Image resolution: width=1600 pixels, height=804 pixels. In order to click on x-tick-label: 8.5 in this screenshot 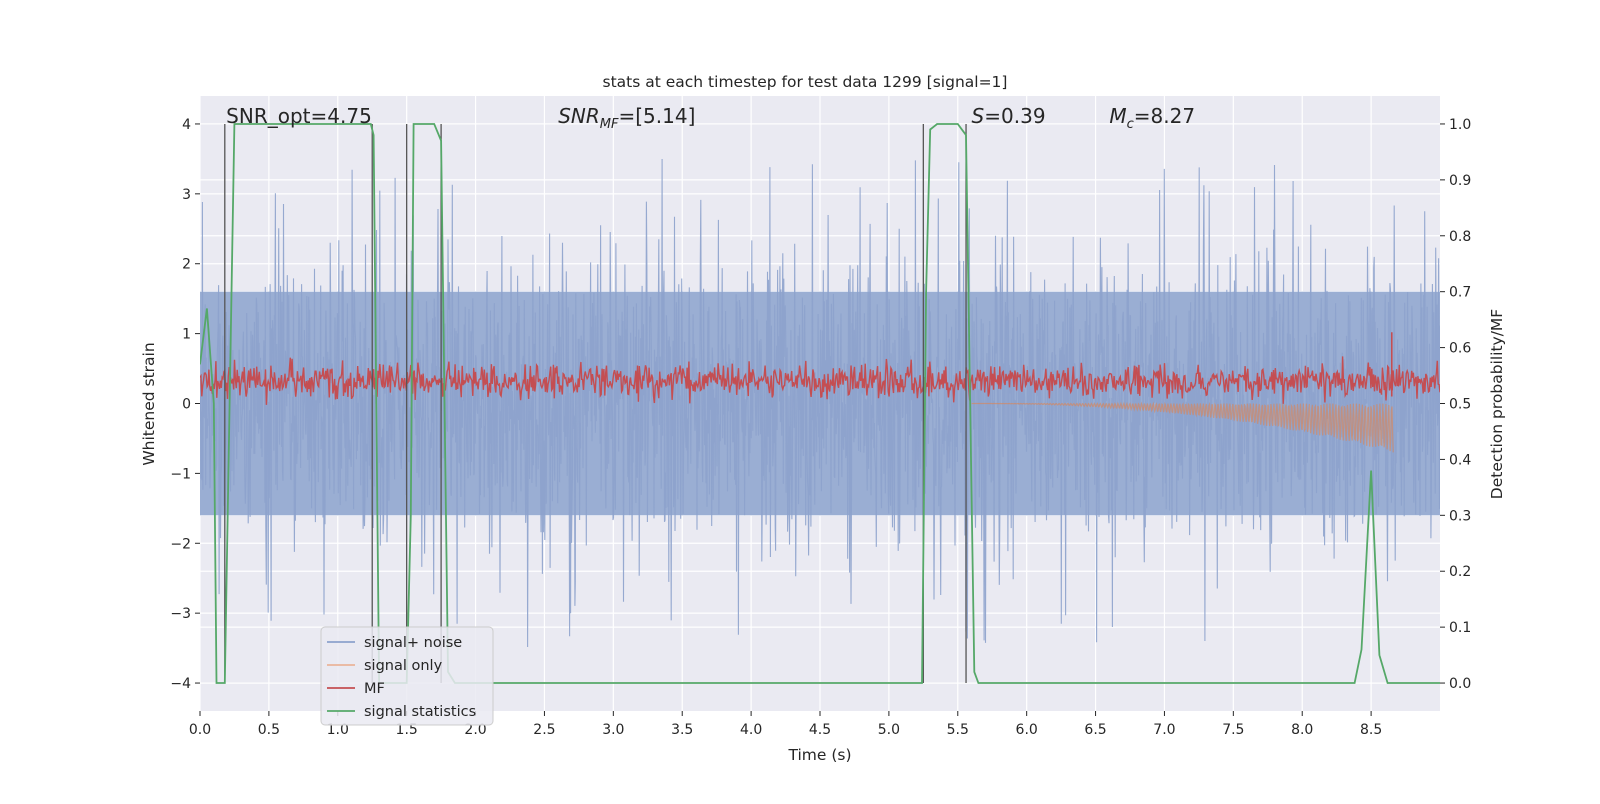, I will do `click(1371, 730)`.